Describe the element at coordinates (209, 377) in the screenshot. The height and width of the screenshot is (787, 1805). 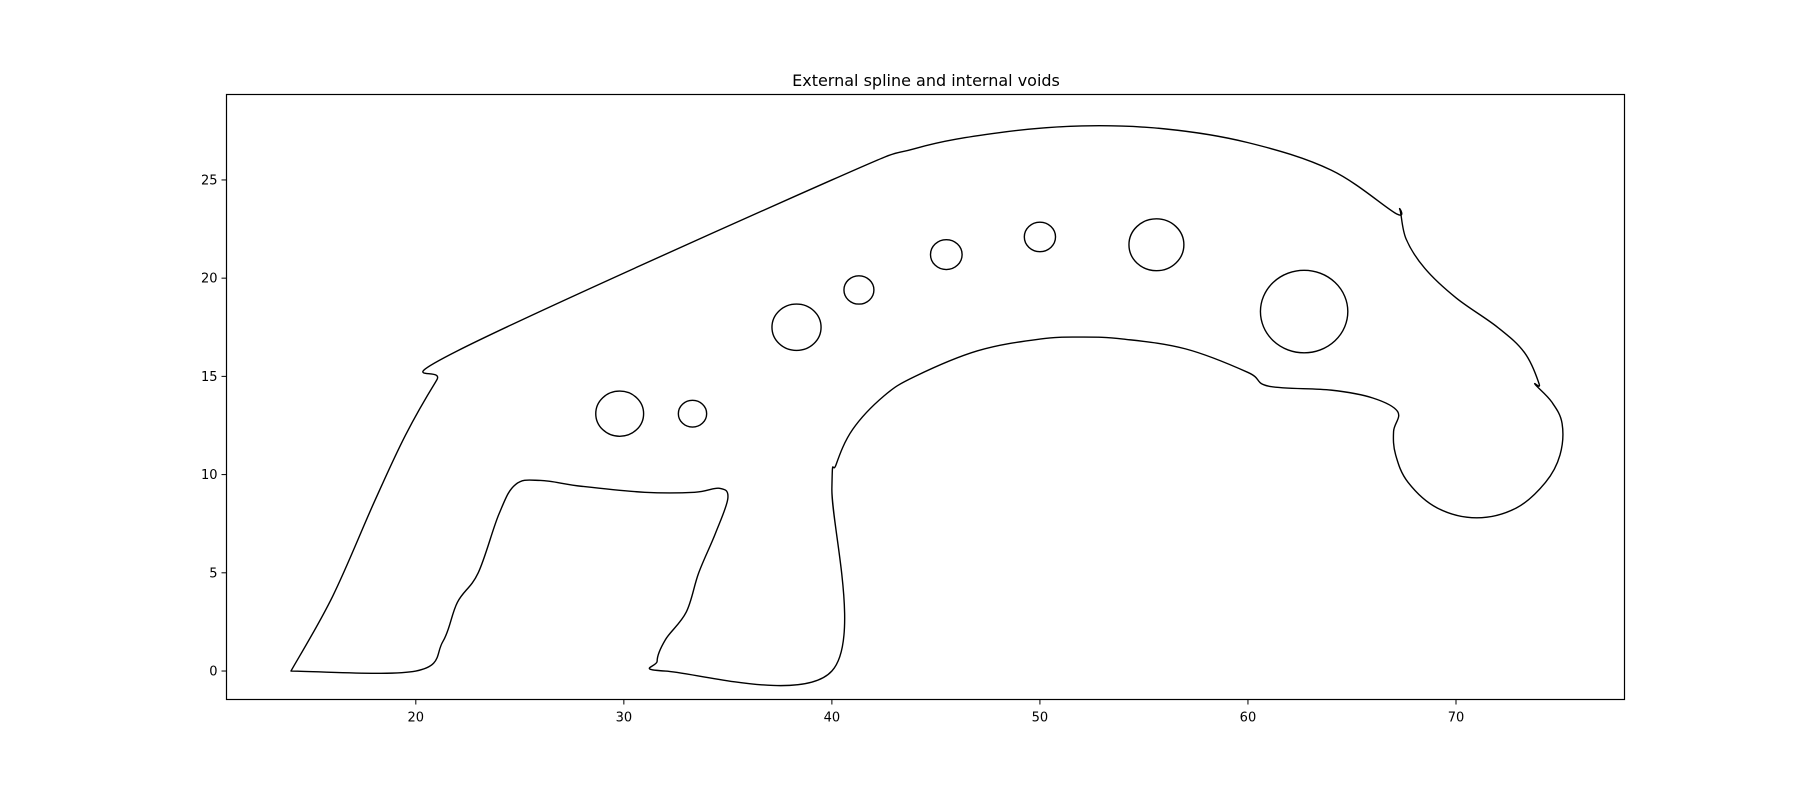
I see `y-tick-label: 15` at that location.